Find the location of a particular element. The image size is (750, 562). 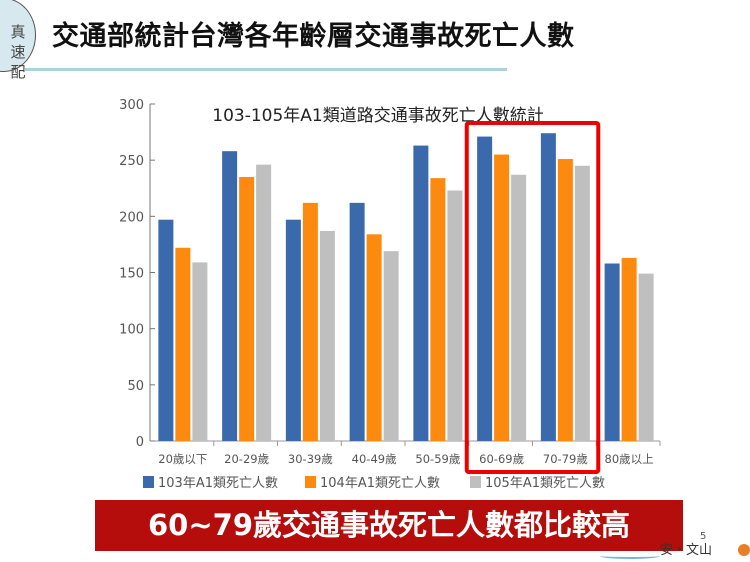

bar-80歲以上-series2 is located at coordinates (629, 349).